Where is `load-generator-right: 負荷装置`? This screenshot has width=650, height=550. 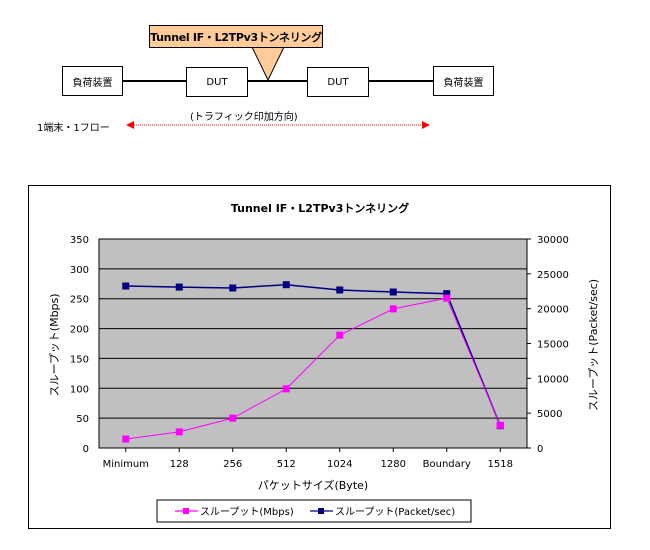
load-generator-right: 負荷装置 is located at coordinates (463, 81).